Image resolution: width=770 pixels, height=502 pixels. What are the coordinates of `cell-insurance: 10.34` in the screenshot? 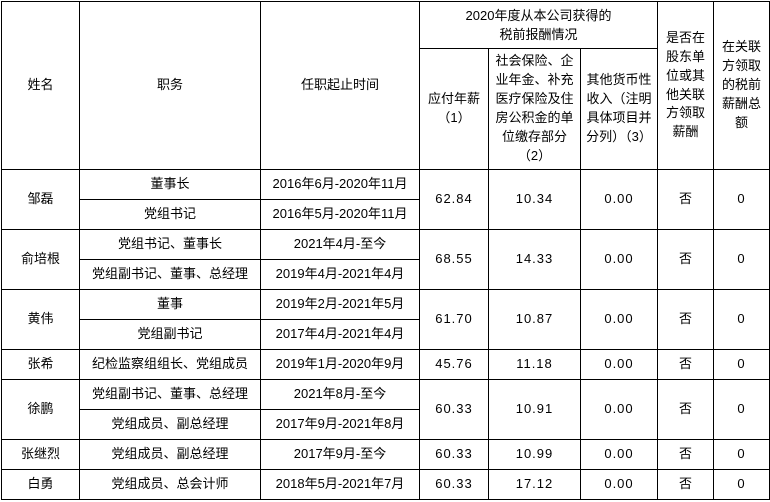 It's located at (534, 199).